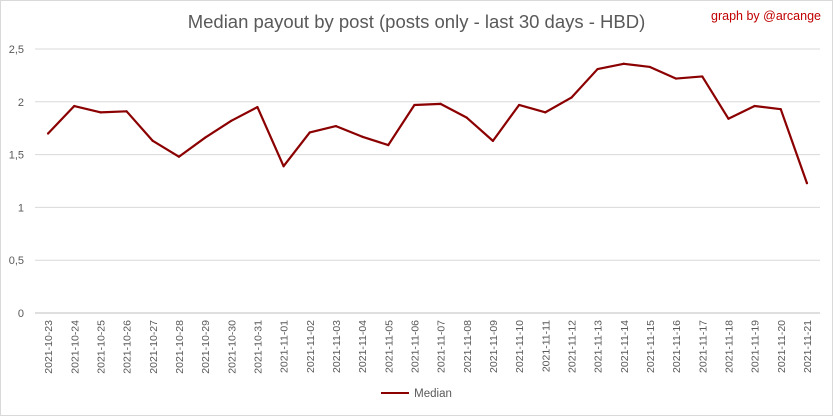 This screenshot has height=416, width=833. I want to click on x-tick-label: 2021-10-24, so click(75, 347).